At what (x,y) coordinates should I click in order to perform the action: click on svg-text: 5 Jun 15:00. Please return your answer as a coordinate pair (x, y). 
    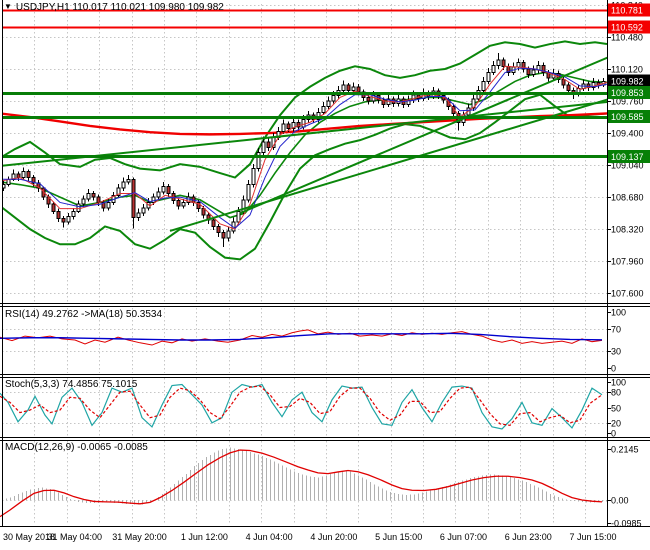
    Looking at the image, I should click on (398, 537).